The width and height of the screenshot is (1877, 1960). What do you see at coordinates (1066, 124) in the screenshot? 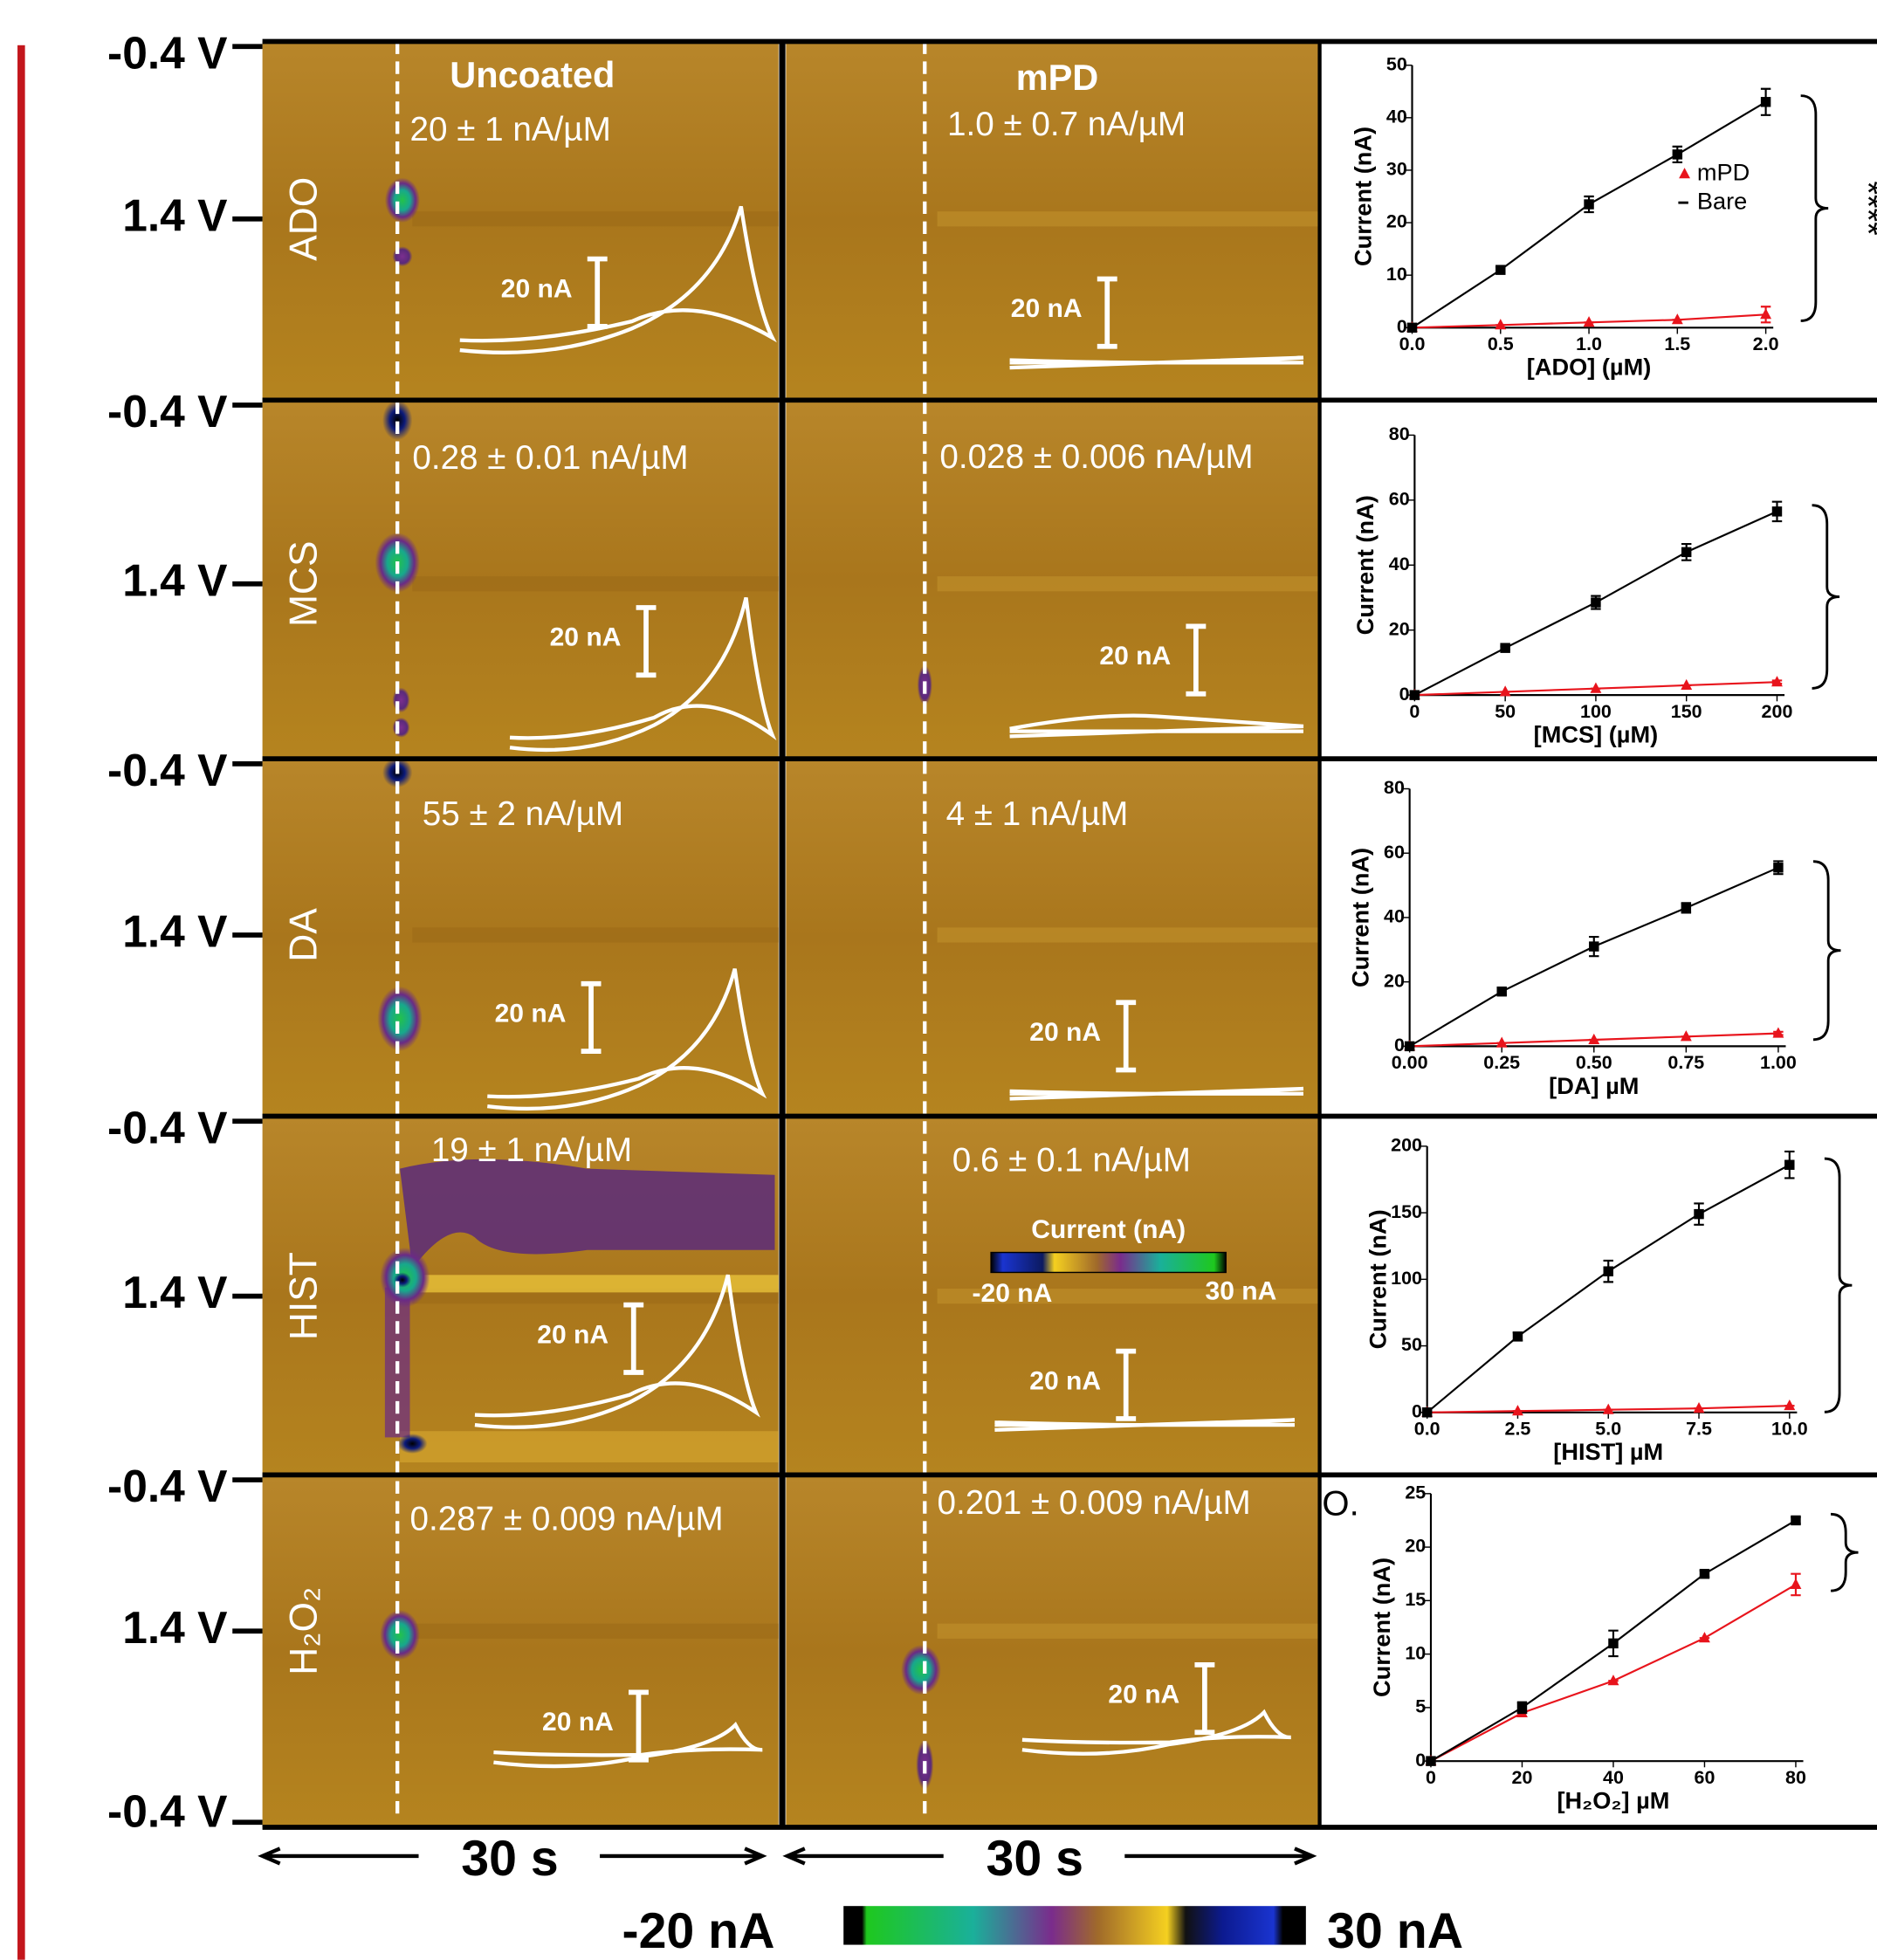
I see `mpd-sensitivity: 1.0 ± 0.7 nA/µM` at bounding box center [1066, 124].